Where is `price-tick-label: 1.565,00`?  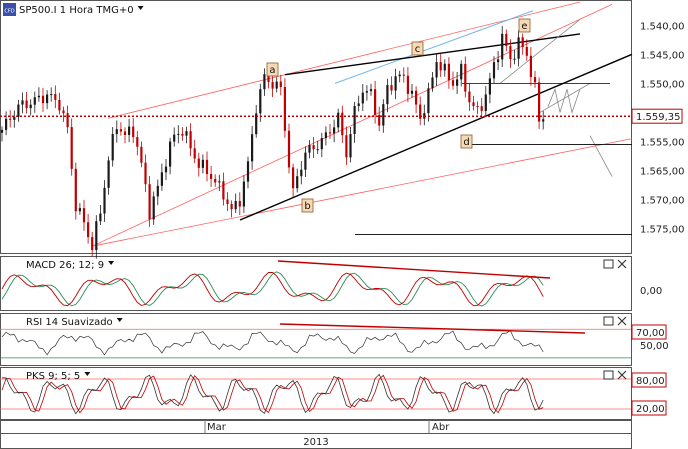
price-tick-label: 1.565,00 is located at coordinates (662, 172).